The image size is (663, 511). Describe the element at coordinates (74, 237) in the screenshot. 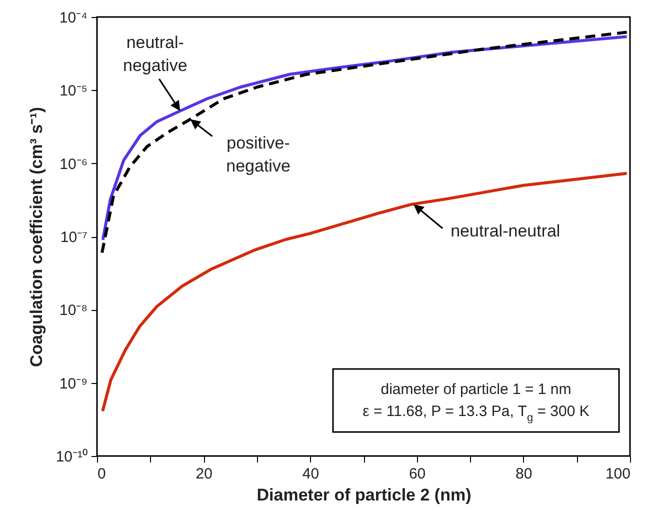

I see `y-tick-label: 10⁻⁷` at that location.